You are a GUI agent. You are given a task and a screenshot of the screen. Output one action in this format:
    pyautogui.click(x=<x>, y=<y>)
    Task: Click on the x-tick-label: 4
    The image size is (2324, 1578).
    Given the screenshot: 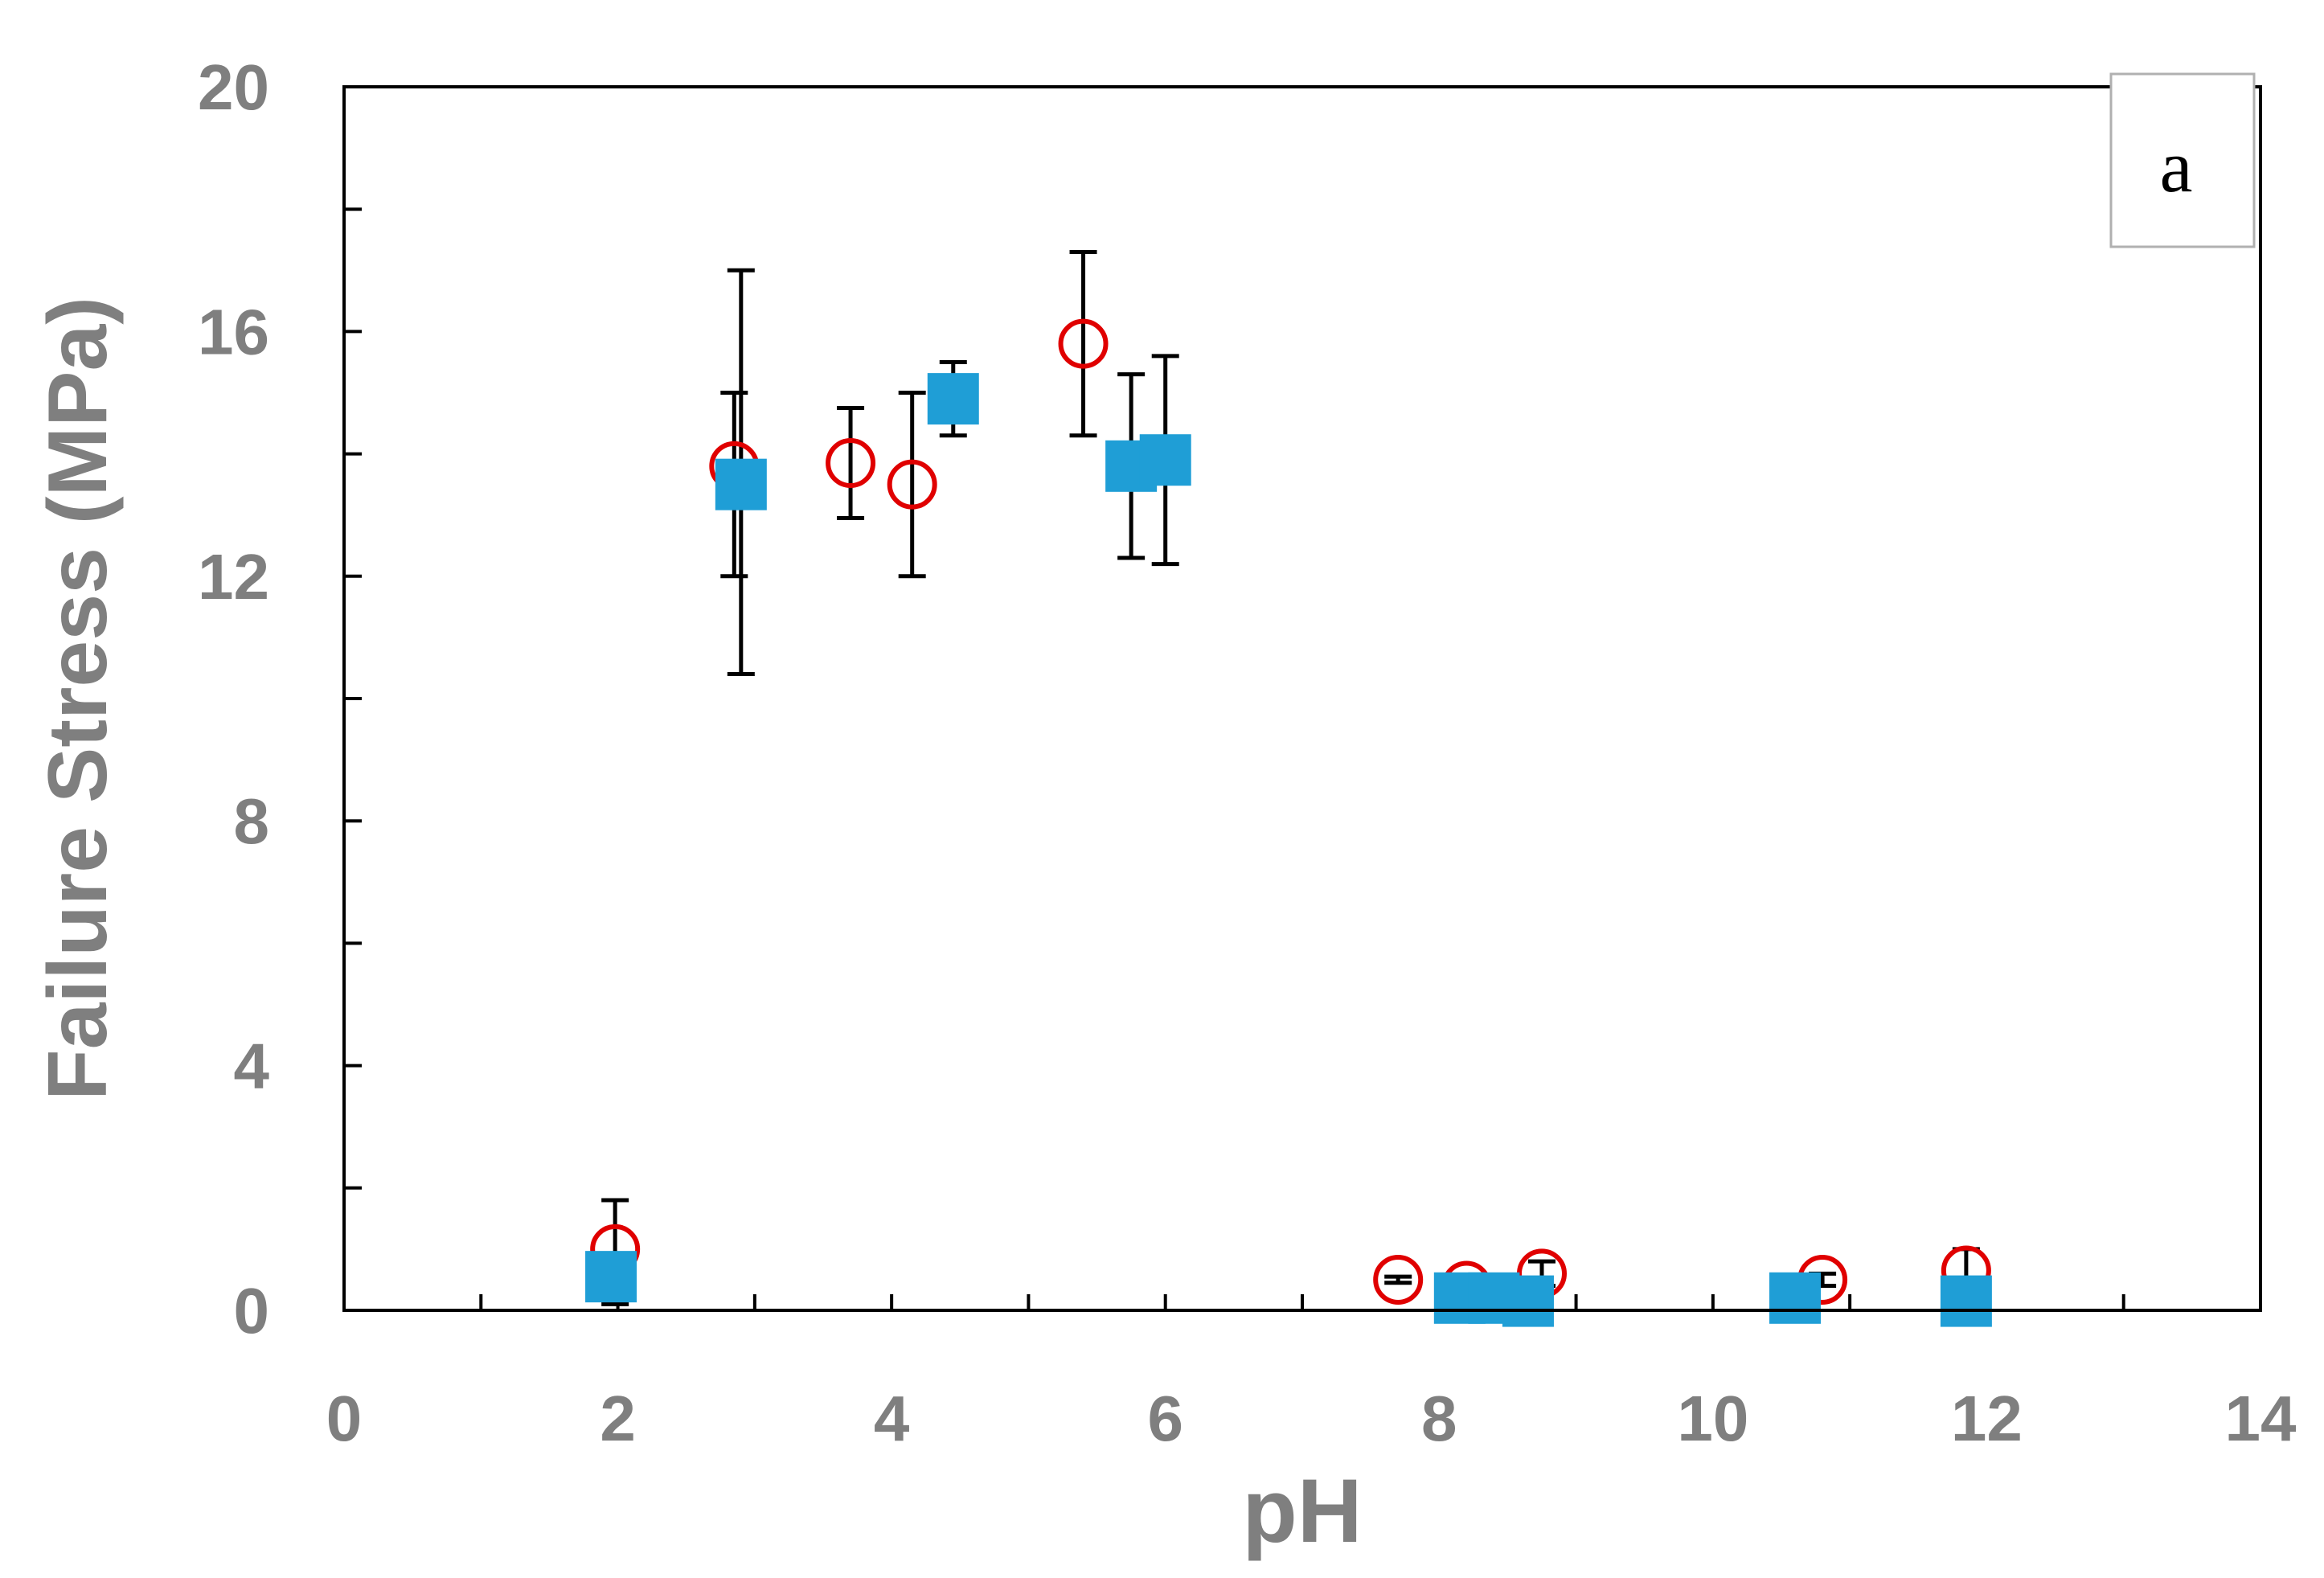 What is the action you would take?
    pyautogui.click(x=892, y=1418)
    